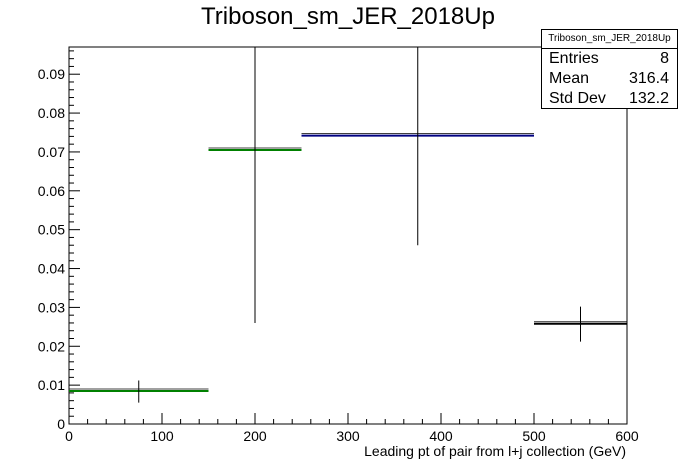 This screenshot has width=696, height=472. Describe the element at coordinates (648, 98) in the screenshot. I see `stats-stddev-value: 132.2` at that location.